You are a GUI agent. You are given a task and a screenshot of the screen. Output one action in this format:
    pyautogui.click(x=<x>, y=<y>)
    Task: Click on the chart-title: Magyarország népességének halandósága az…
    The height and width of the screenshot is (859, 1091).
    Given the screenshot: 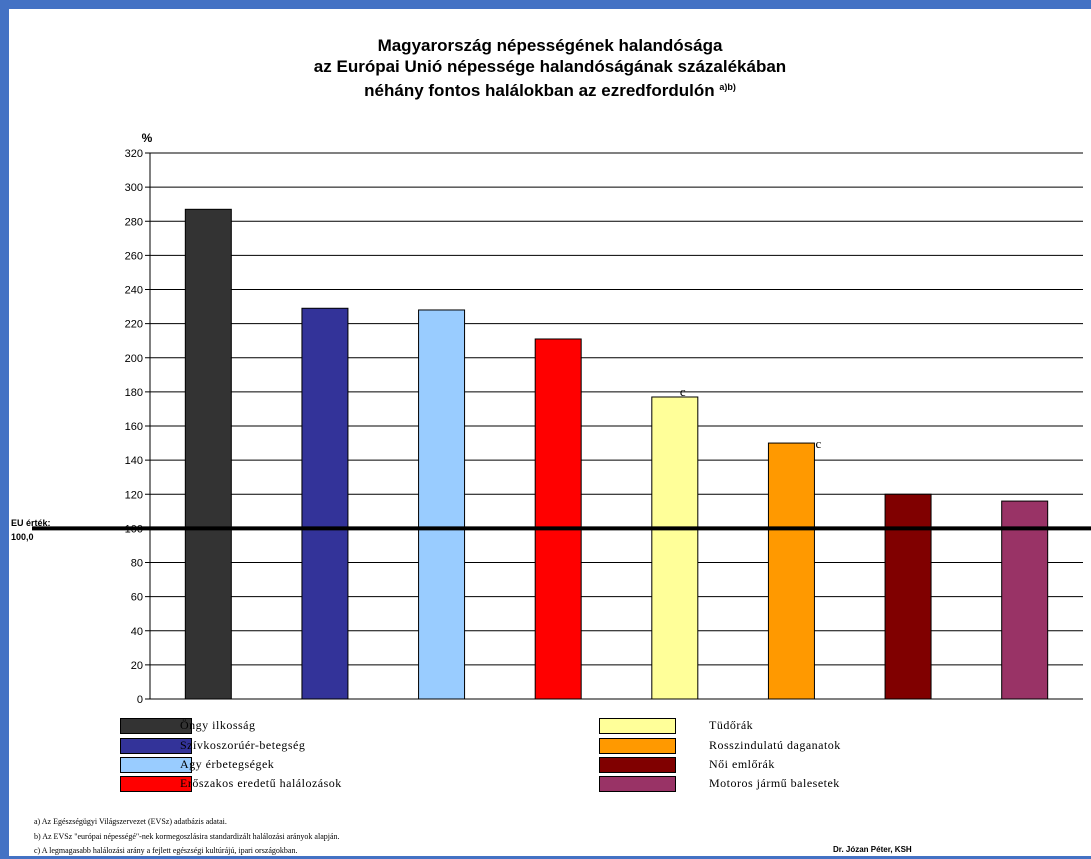 What is the action you would take?
    pyautogui.click(x=550, y=68)
    